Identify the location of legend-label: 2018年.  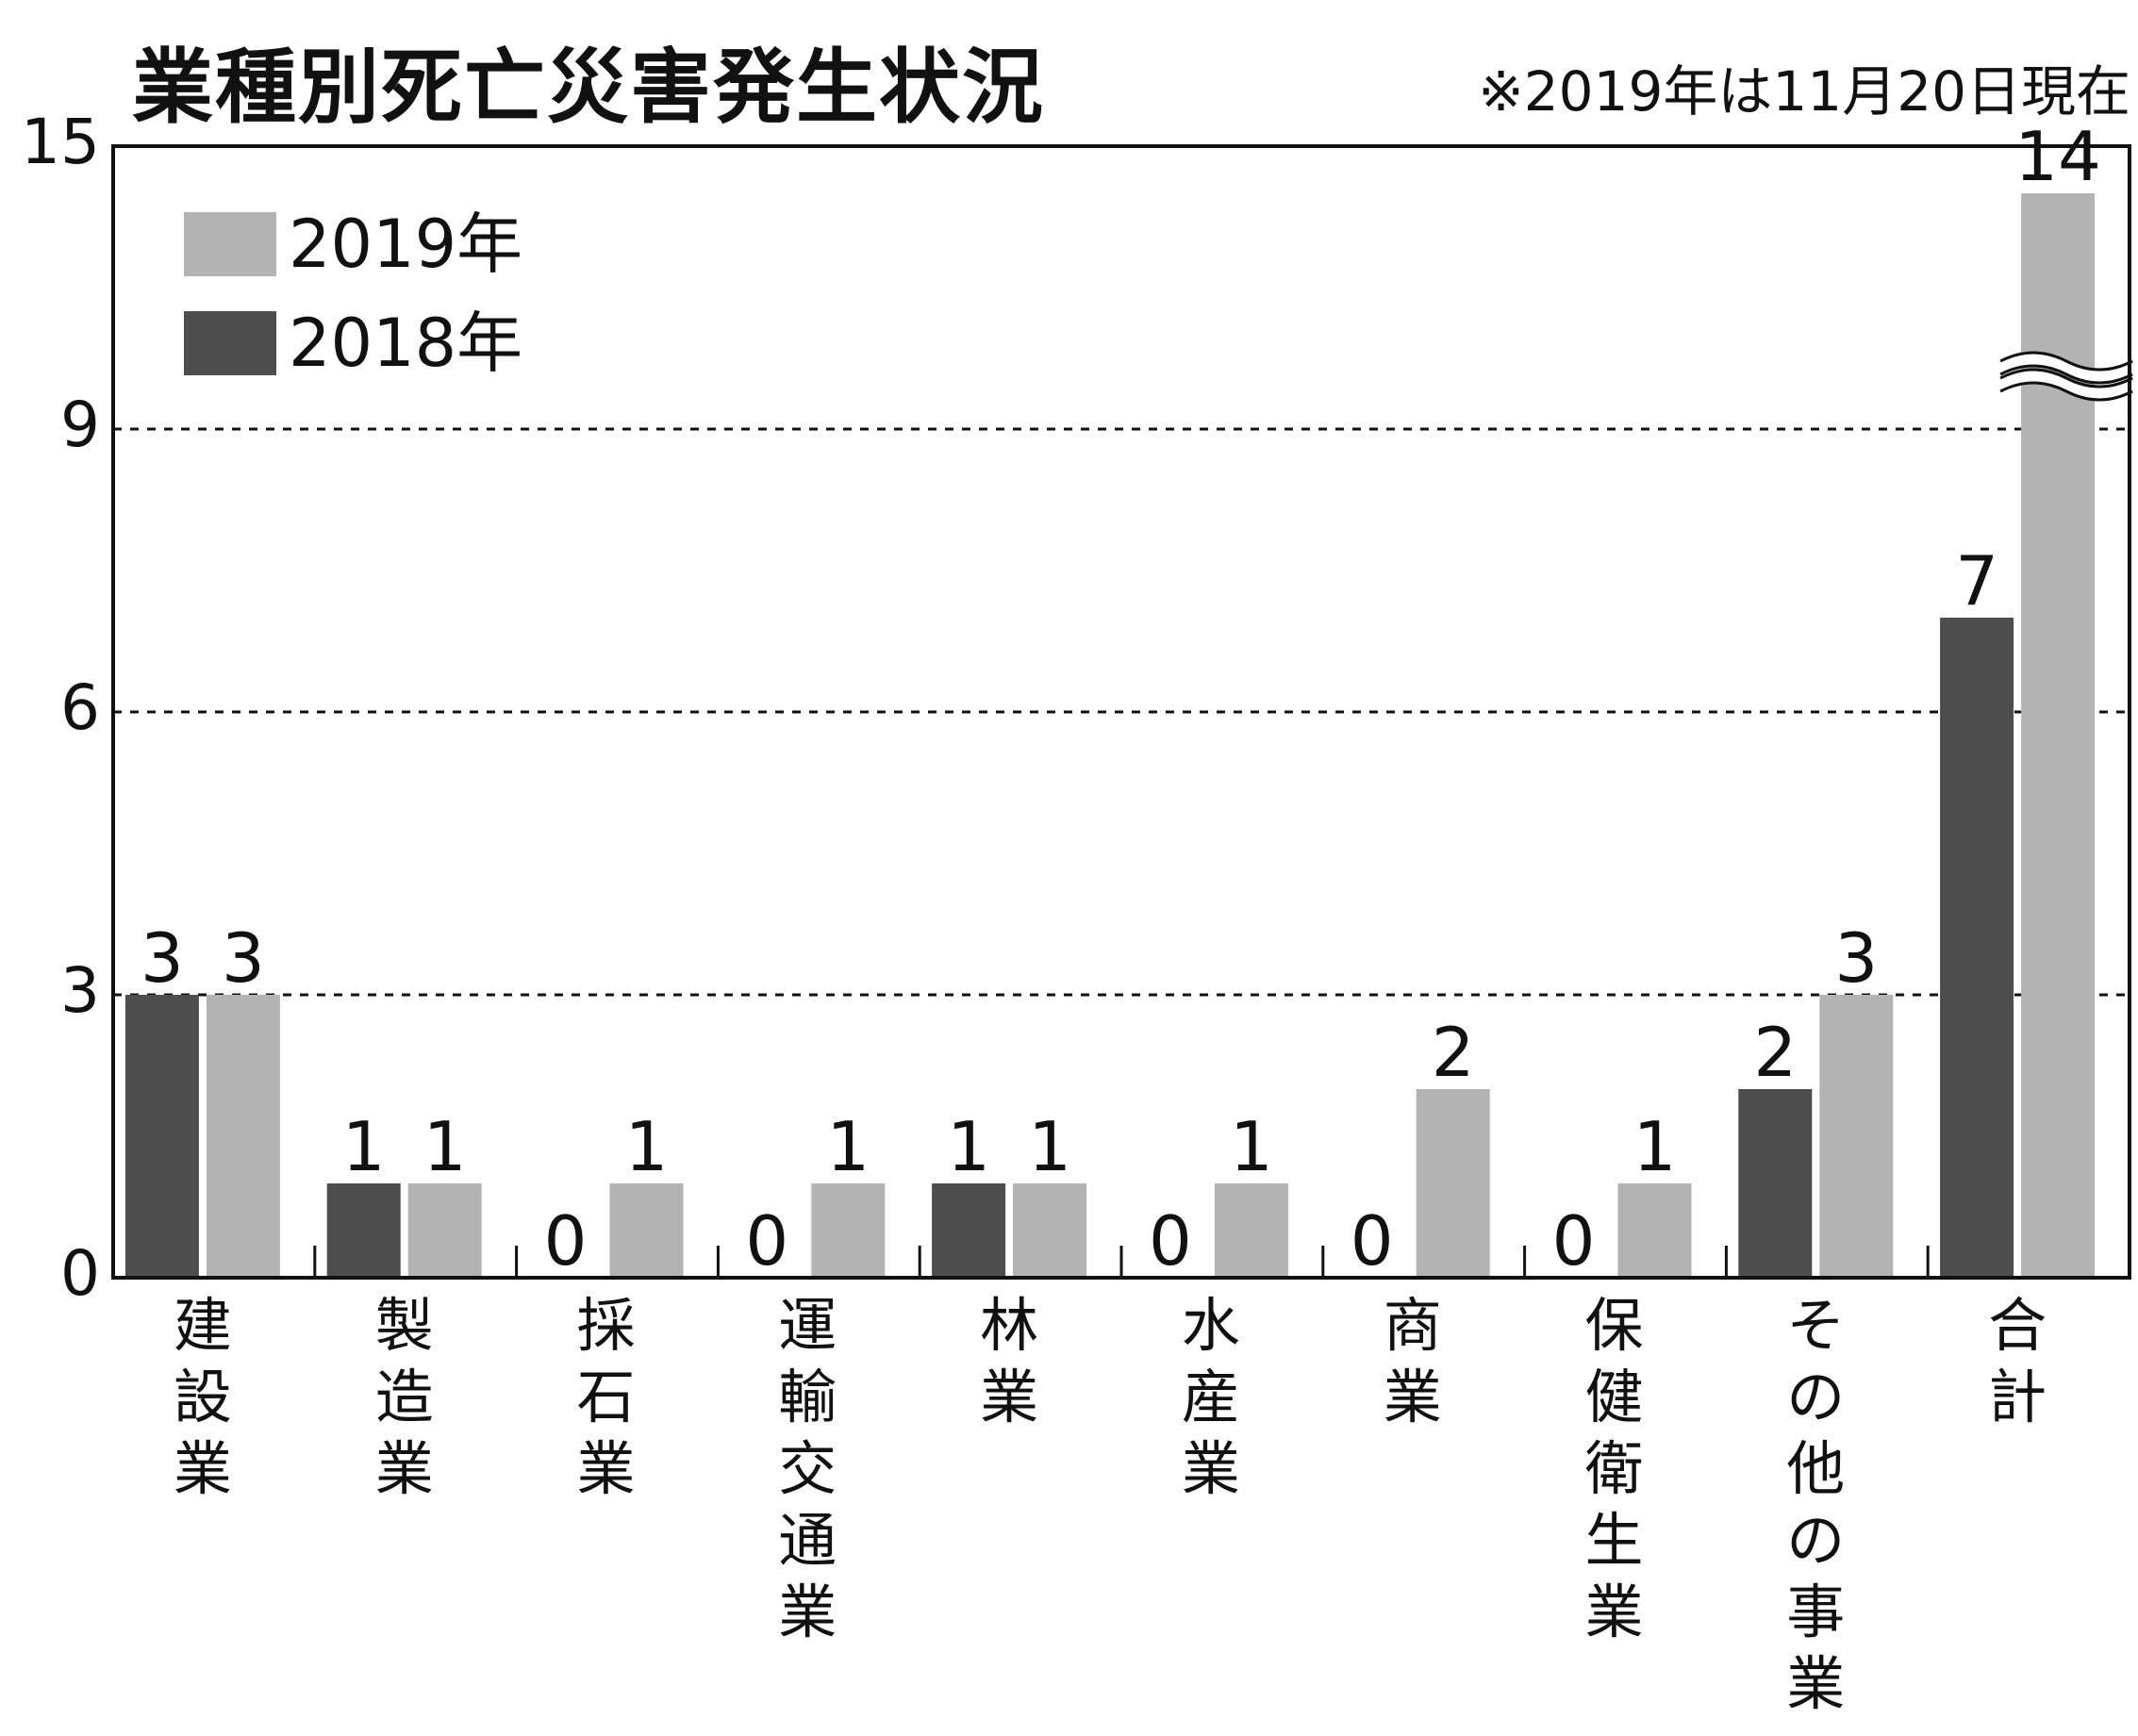
(405, 343).